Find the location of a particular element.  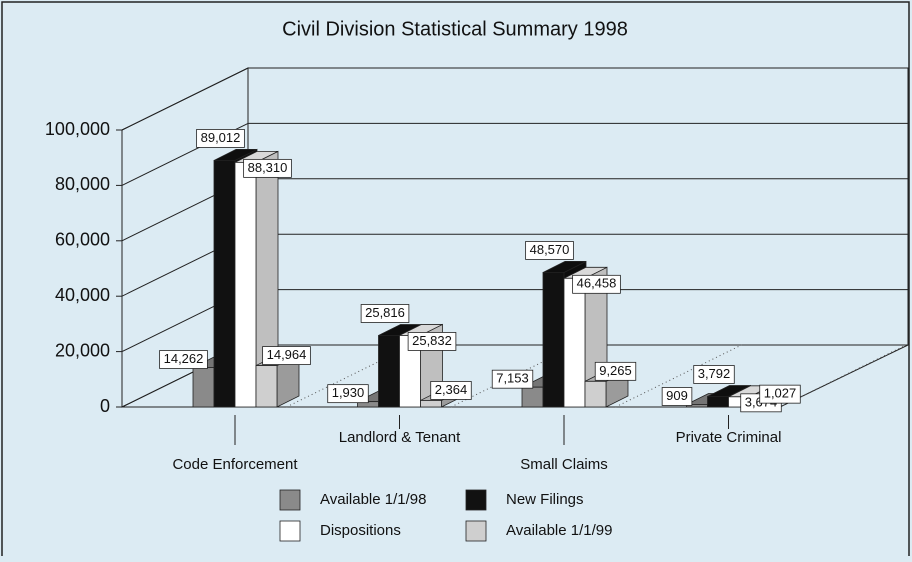

value-label: 1,027 is located at coordinates (780, 393).